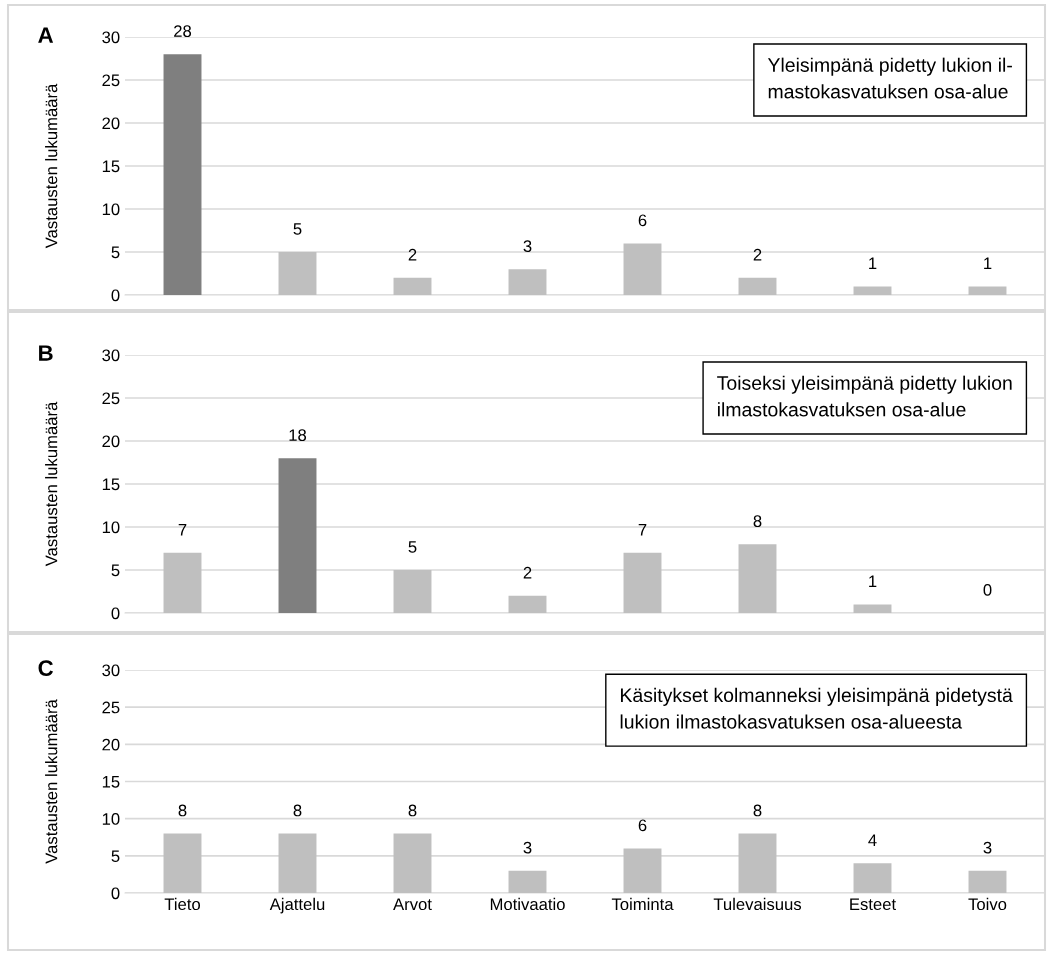 The image size is (1058, 954). What do you see at coordinates (527, 904) in the screenshot?
I see `x-tick-label: Motivaatio` at bounding box center [527, 904].